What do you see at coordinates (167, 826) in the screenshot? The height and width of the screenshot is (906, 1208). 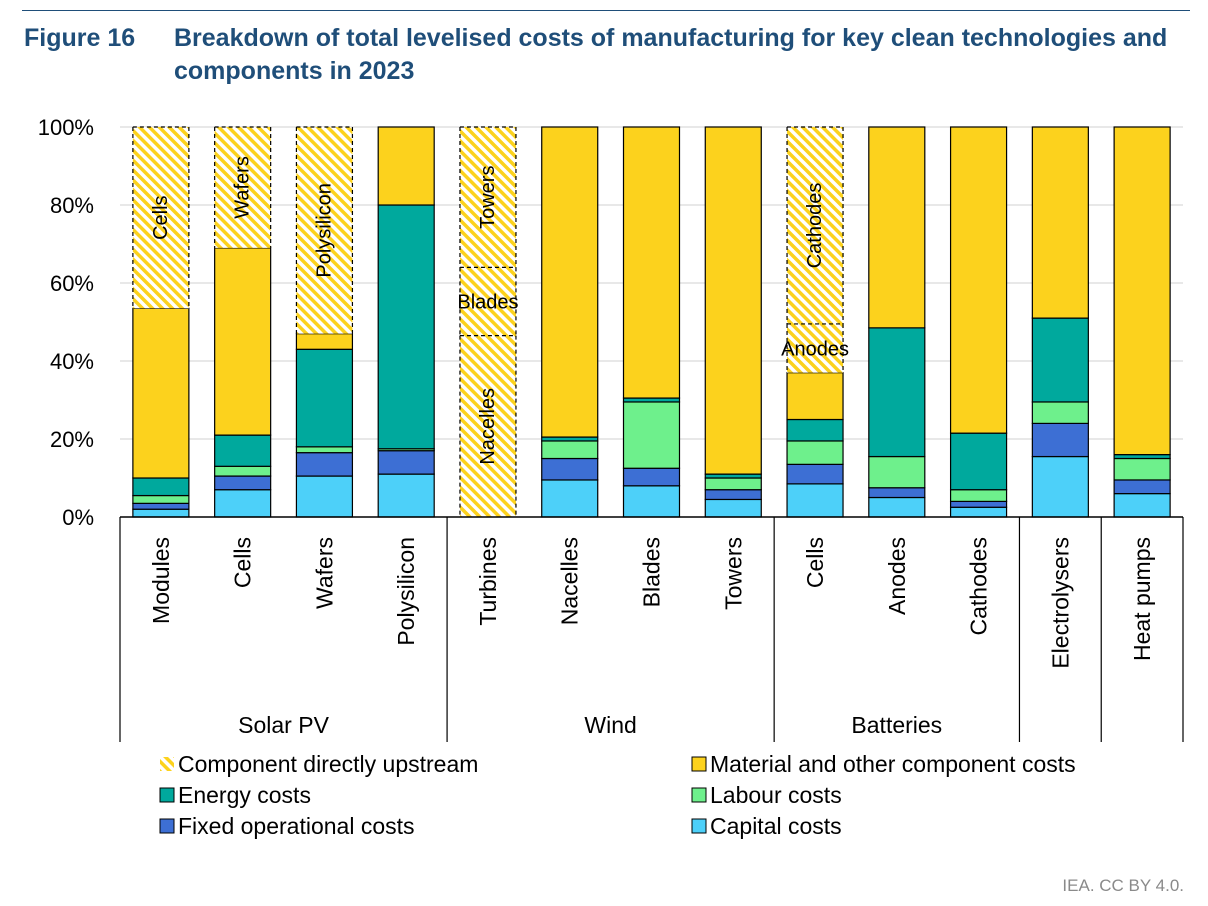 I see `legend-swatch-fixed` at bounding box center [167, 826].